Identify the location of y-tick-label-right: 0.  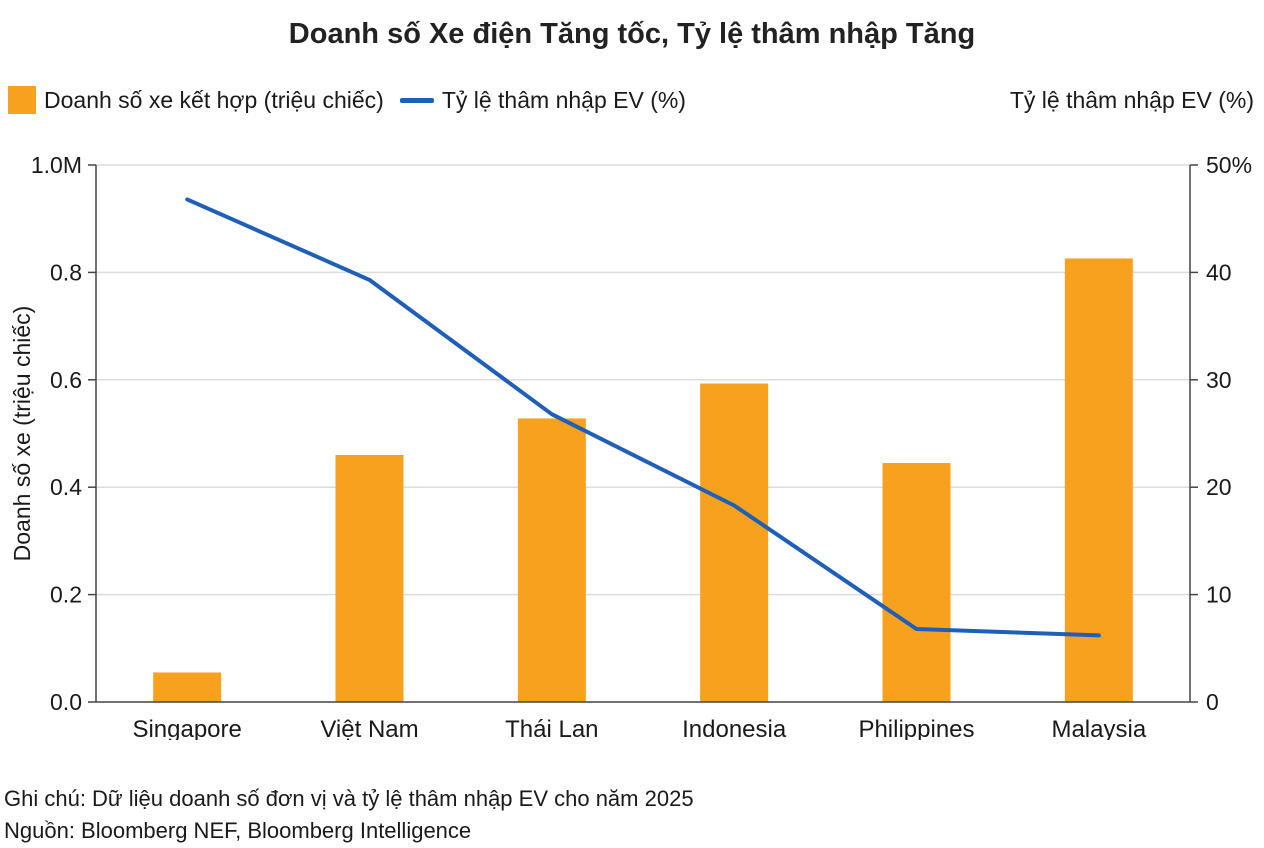
(1212, 702).